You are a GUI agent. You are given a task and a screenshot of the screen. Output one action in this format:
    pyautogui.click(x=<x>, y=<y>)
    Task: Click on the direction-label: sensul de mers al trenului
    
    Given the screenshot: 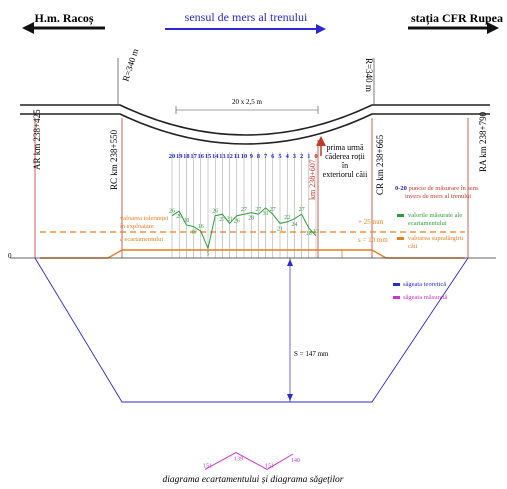 What is the action you would take?
    pyautogui.click(x=246, y=17)
    